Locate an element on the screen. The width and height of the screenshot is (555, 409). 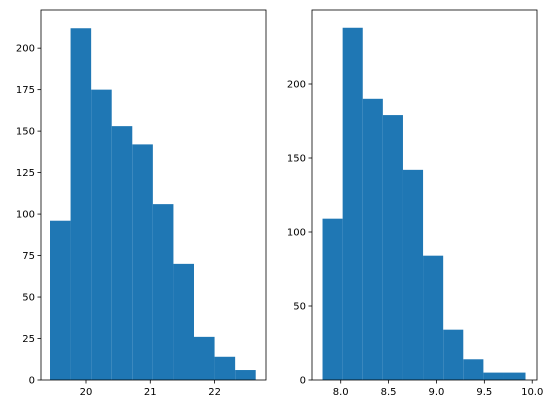
x-tick-label: 8.5 is located at coordinates (389, 392).